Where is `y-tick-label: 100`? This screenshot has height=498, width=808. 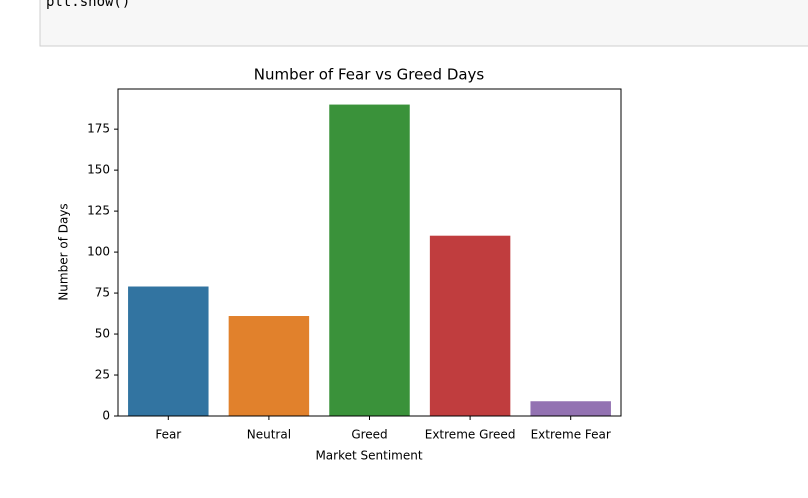 y-tick-label: 100 is located at coordinates (98, 252).